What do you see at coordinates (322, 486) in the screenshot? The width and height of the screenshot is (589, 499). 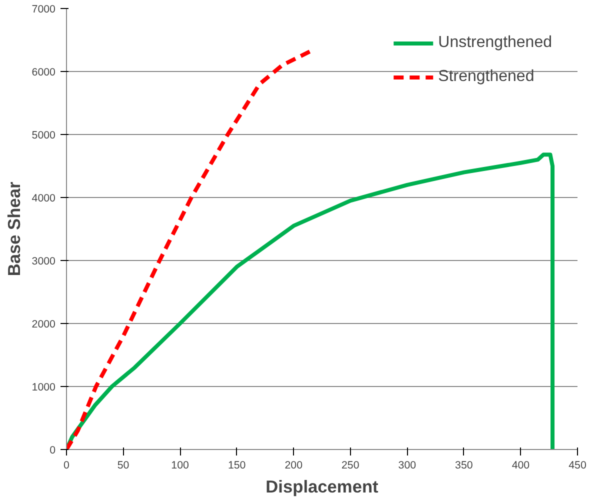 I see `x-axis-title: Displacement` at bounding box center [322, 486].